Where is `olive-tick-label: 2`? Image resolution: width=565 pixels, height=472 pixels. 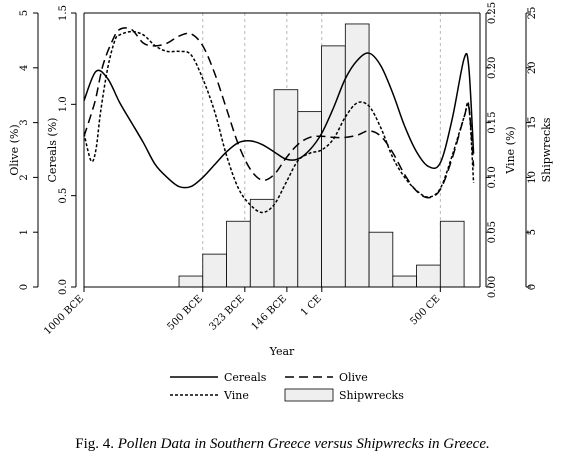 olive-tick-label: 2 is located at coordinates (24, 177).